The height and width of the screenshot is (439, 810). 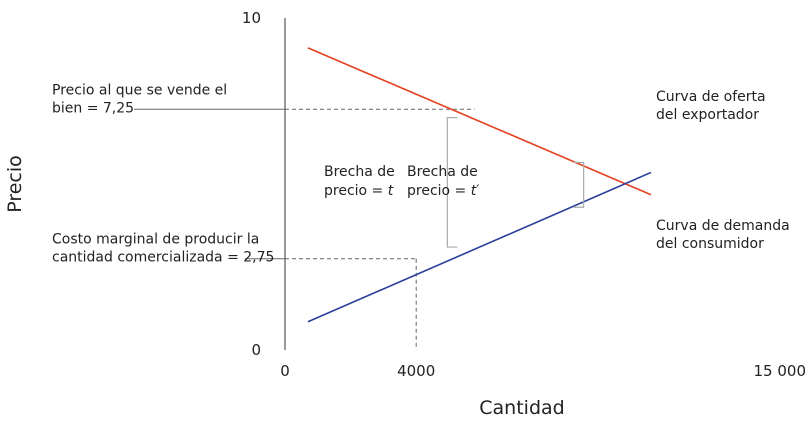 What do you see at coordinates (93, 108) in the screenshot?
I see `label-line: bien = 7,25` at bounding box center [93, 108].